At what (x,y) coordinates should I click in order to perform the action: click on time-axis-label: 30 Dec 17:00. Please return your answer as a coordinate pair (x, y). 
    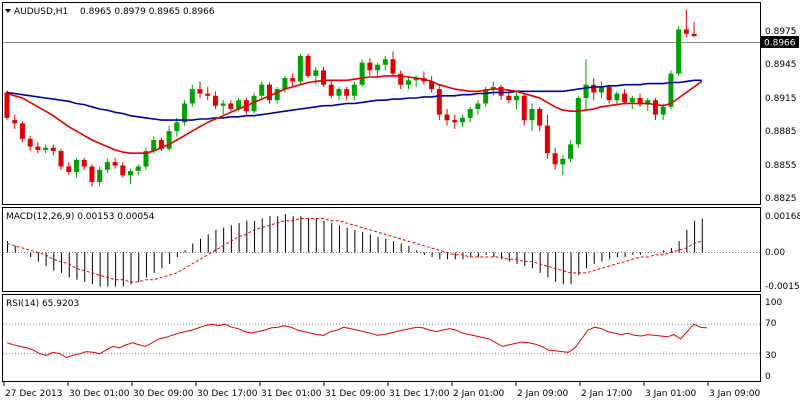
    Looking at the image, I should click on (227, 394).